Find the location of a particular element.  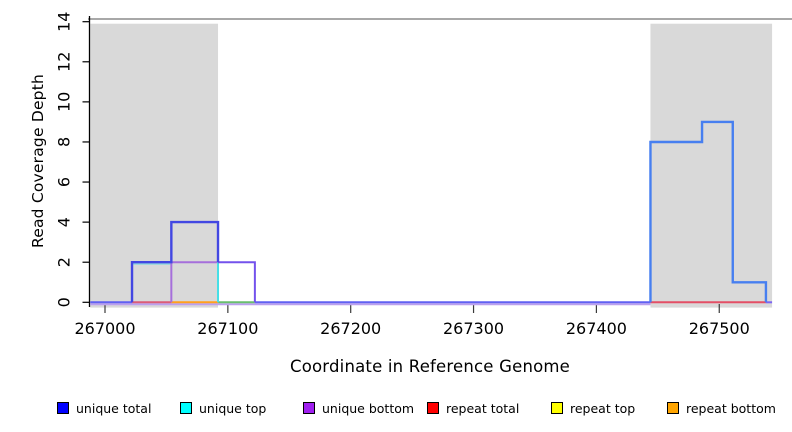

y-tick-label: 14 is located at coordinates (64, 22).